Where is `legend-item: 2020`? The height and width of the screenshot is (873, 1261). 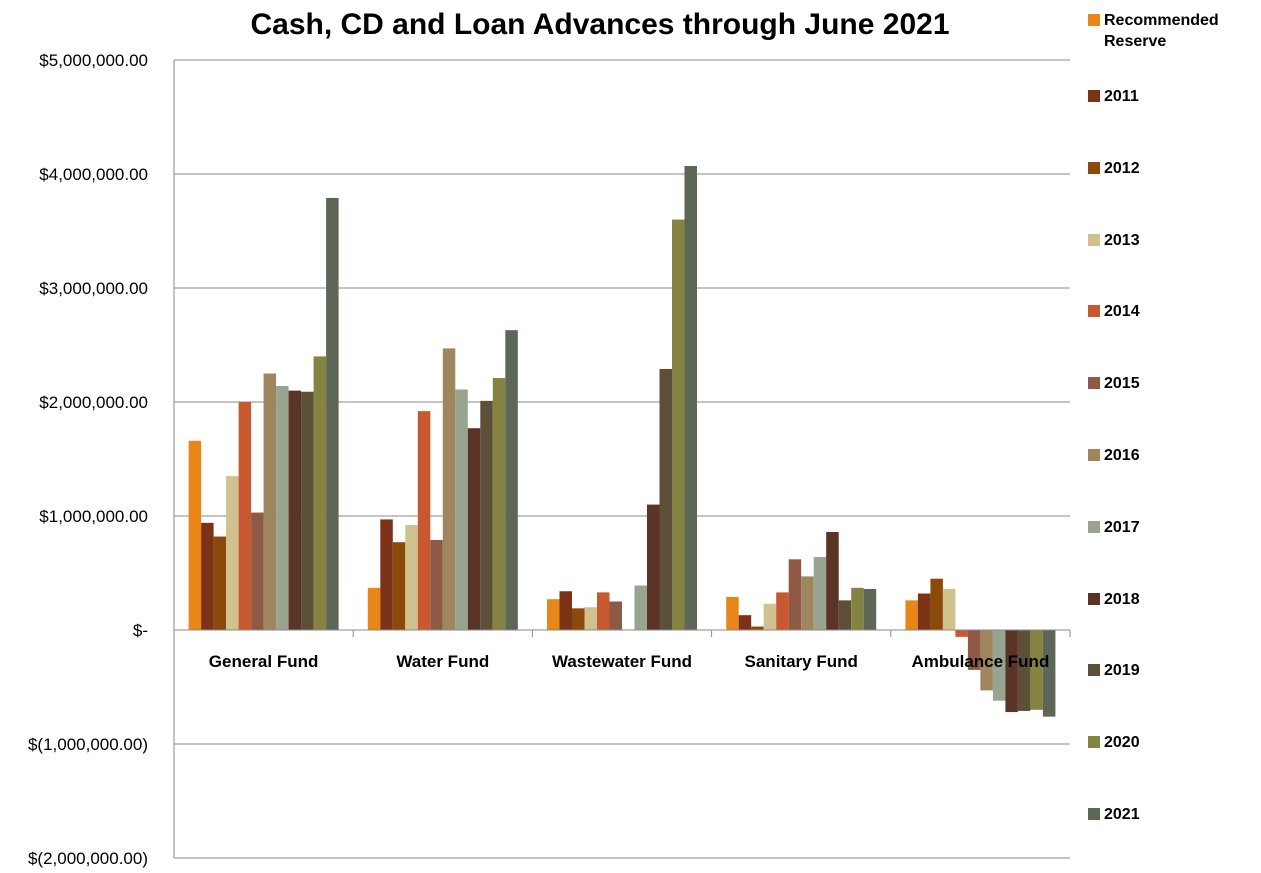 legend-item: 2020 is located at coordinates (1171, 742).